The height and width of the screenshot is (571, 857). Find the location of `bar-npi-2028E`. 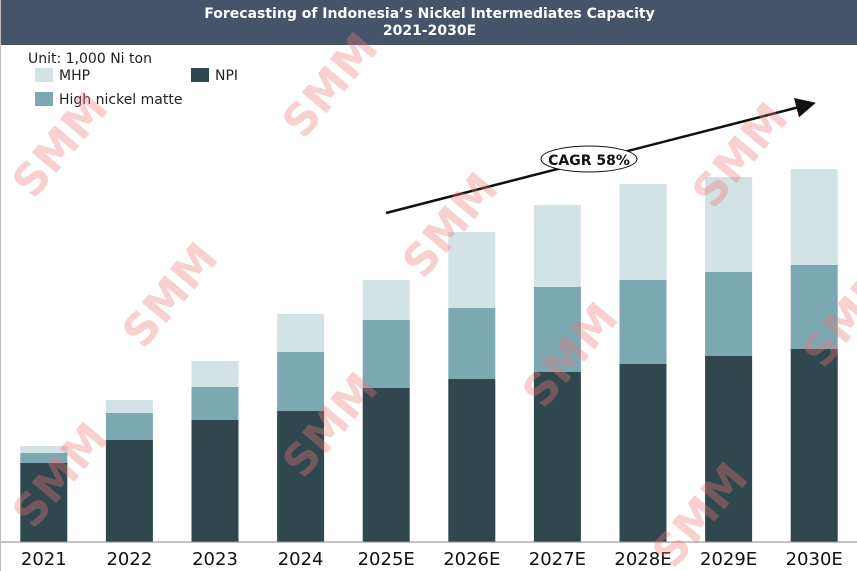

bar-npi-2028E is located at coordinates (643, 453).